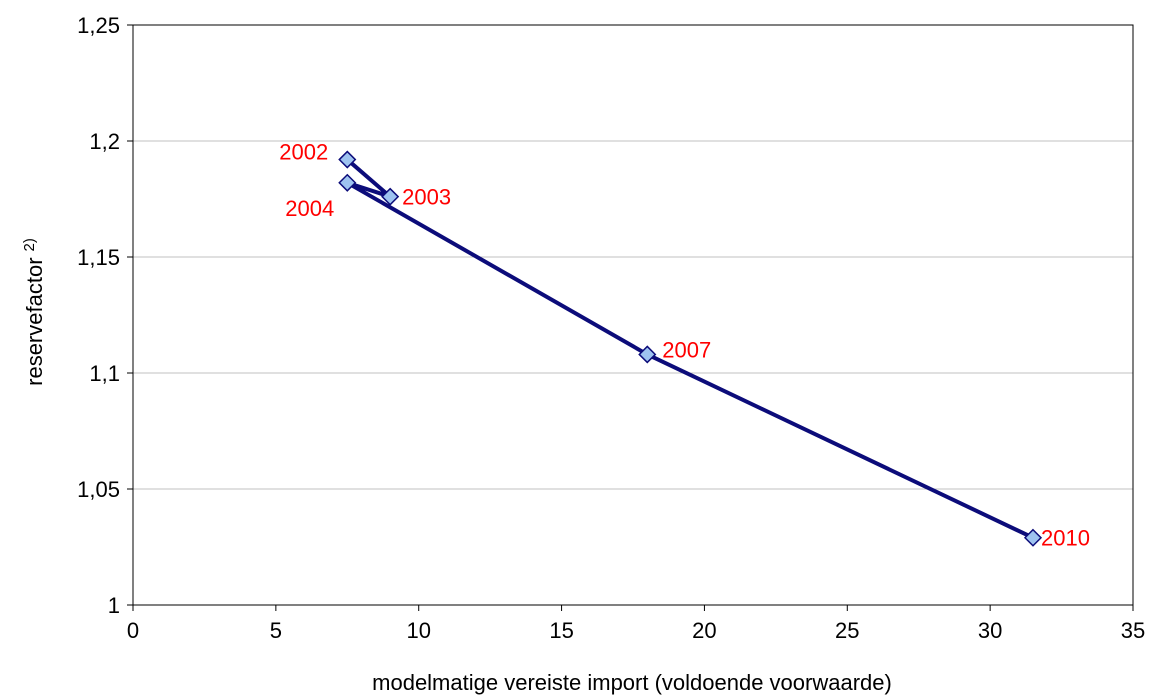 This screenshot has width=1149, height=697. Describe the element at coordinates (114, 605) in the screenshot. I see `y-tick-label: 1` at that location.